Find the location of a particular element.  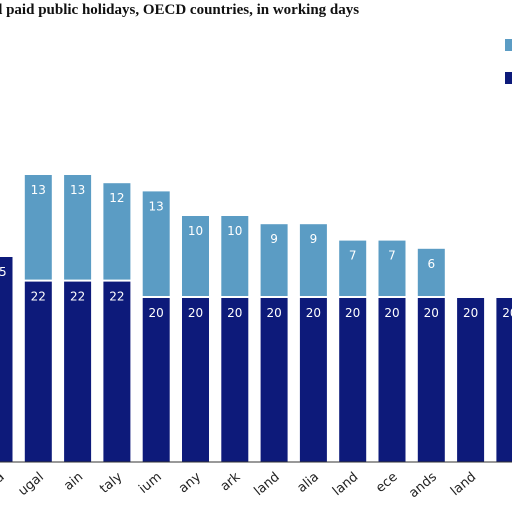

x-tick-label: any is located at coordinates (190, 482).